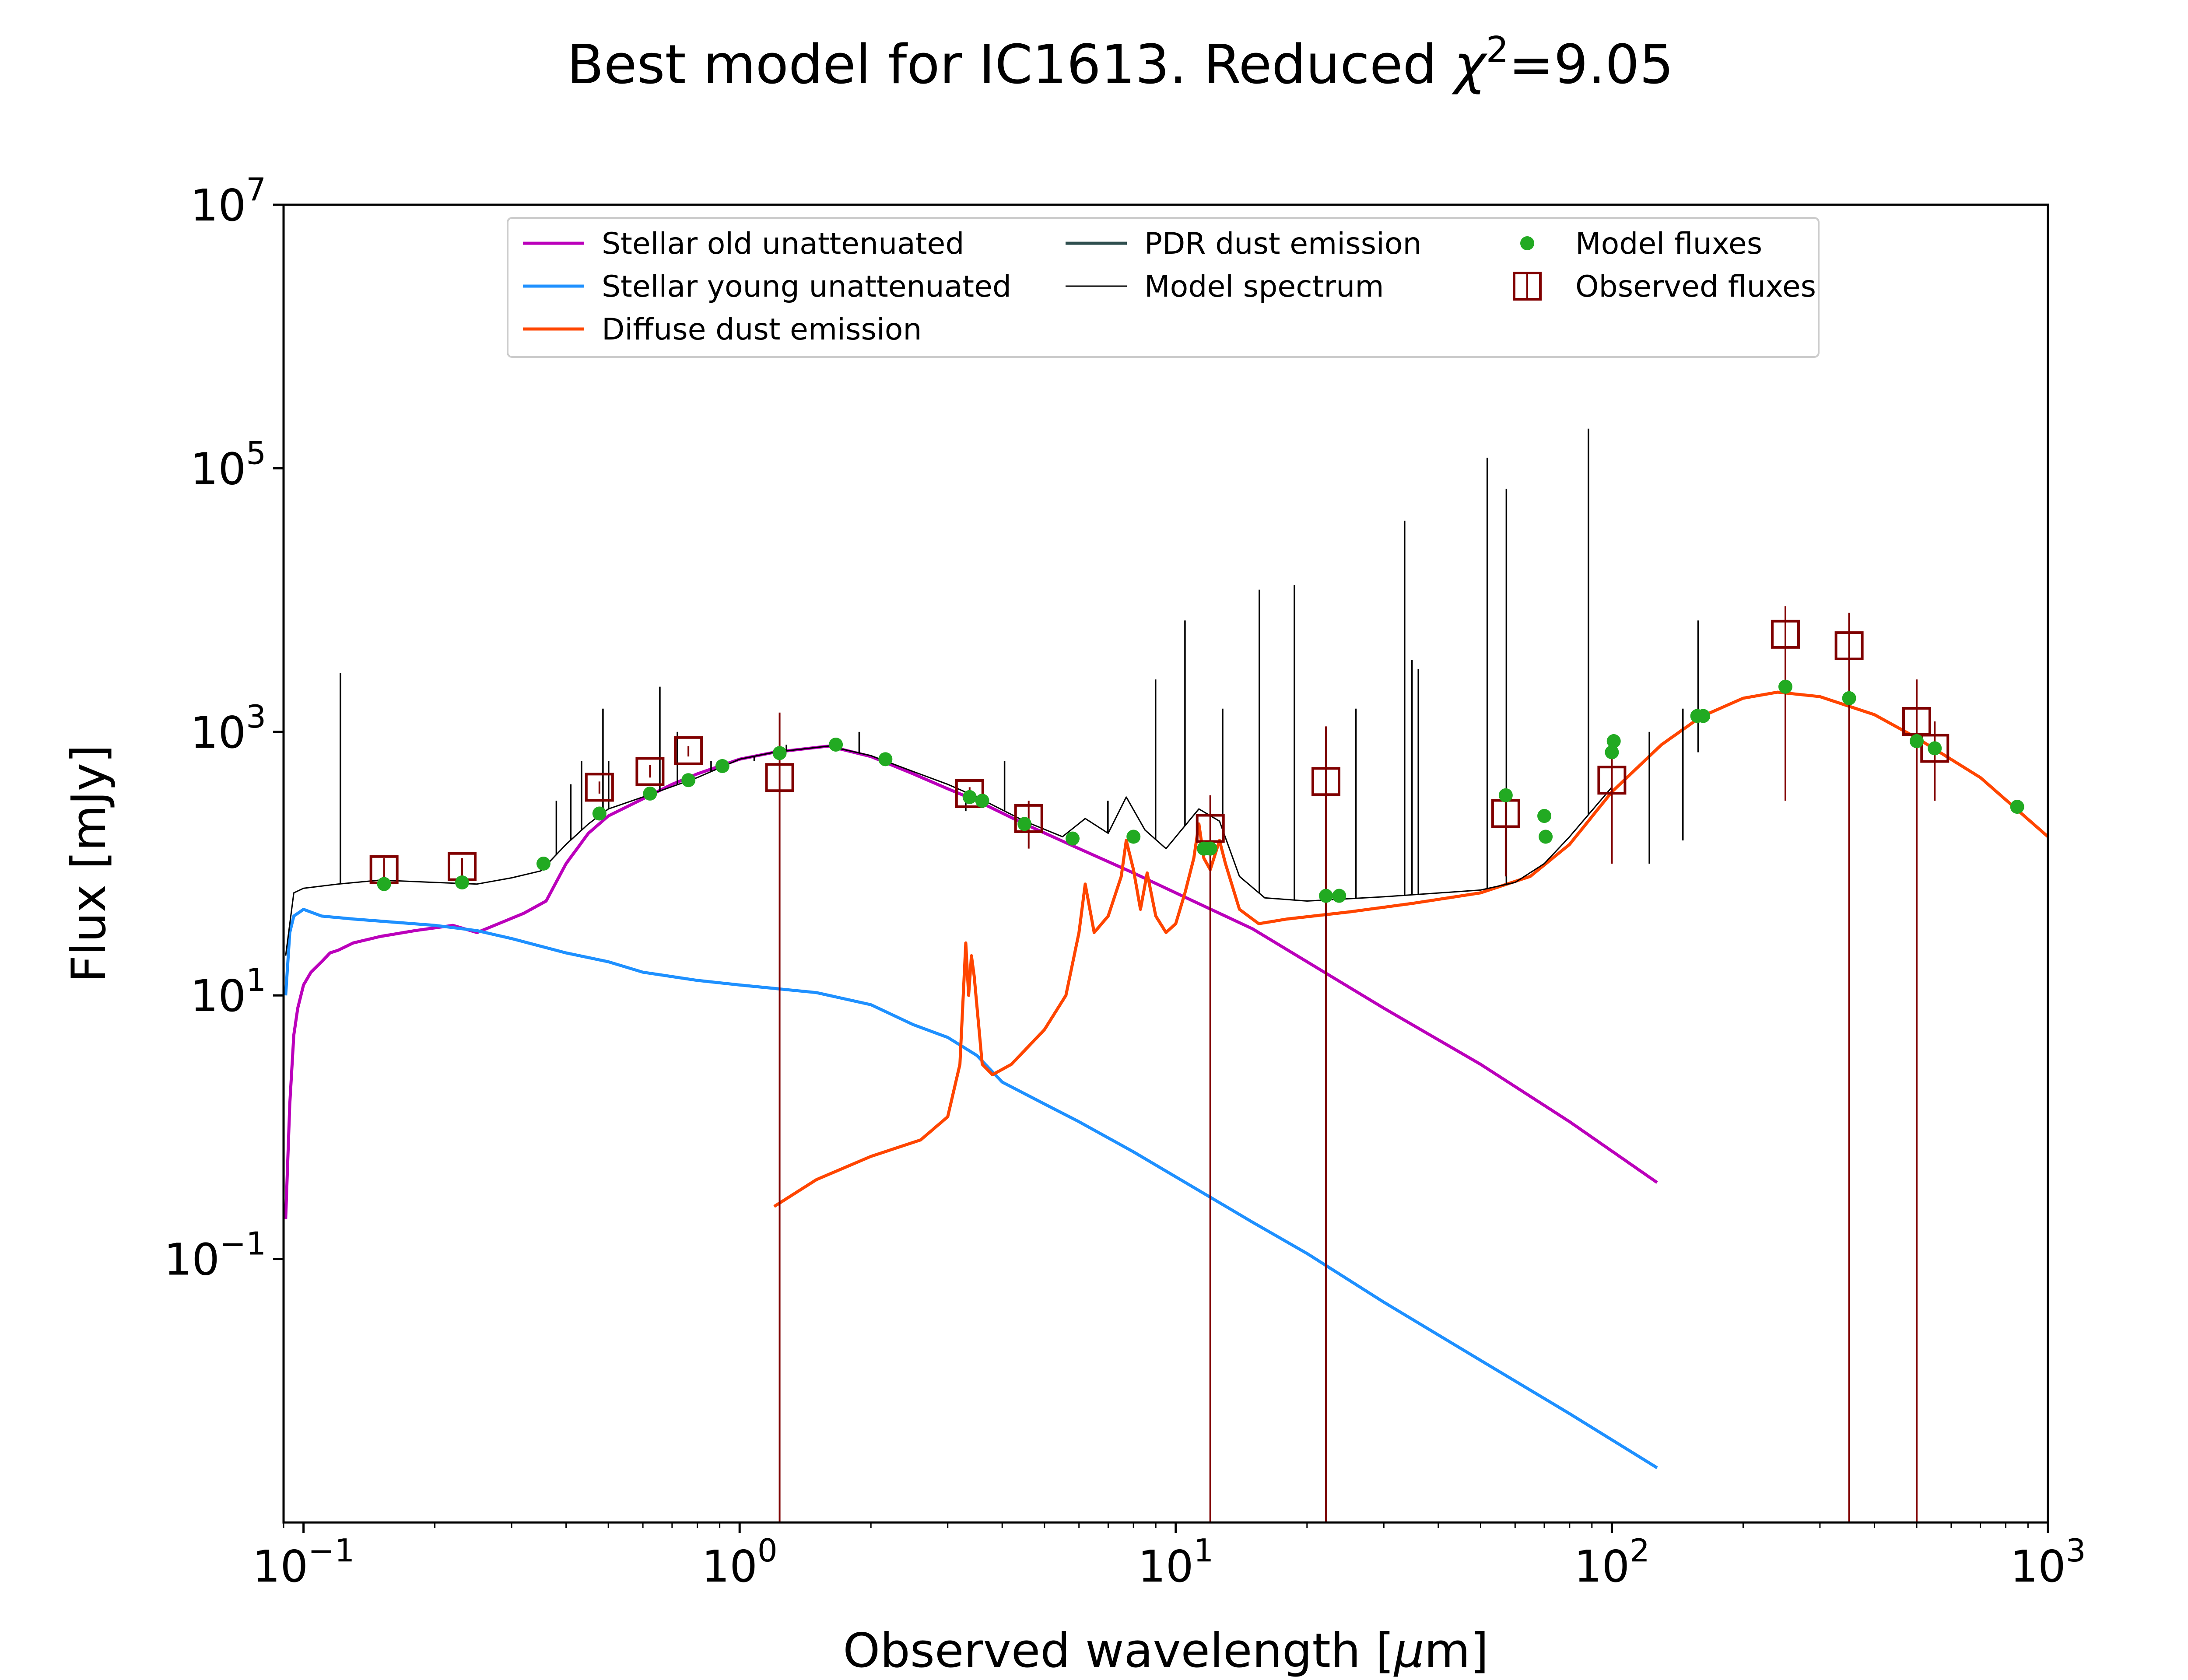 This screenshot has width=2188, height=1680. I want to click on legend-swatch, so click(1527, 243).